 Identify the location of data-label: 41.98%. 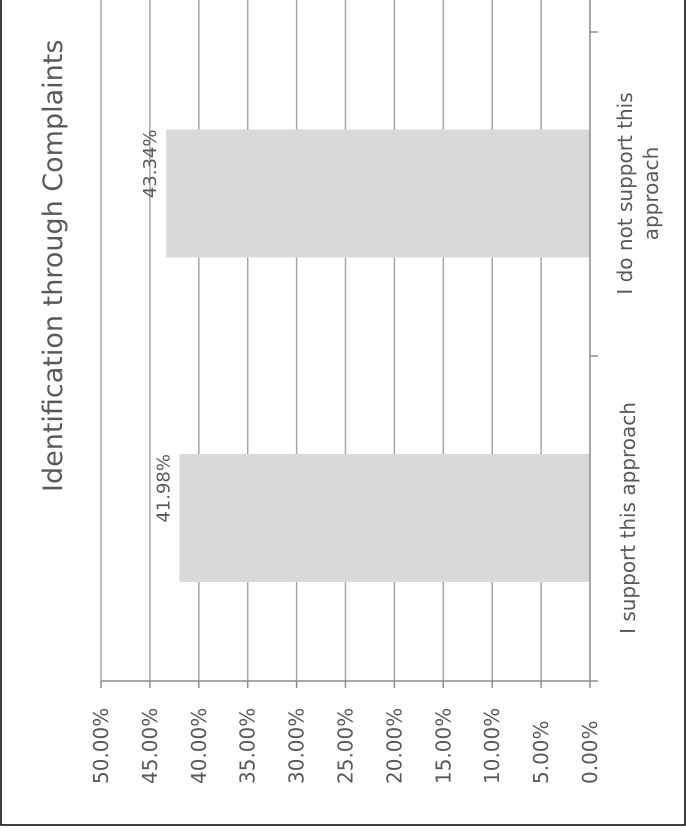
(163, 488).